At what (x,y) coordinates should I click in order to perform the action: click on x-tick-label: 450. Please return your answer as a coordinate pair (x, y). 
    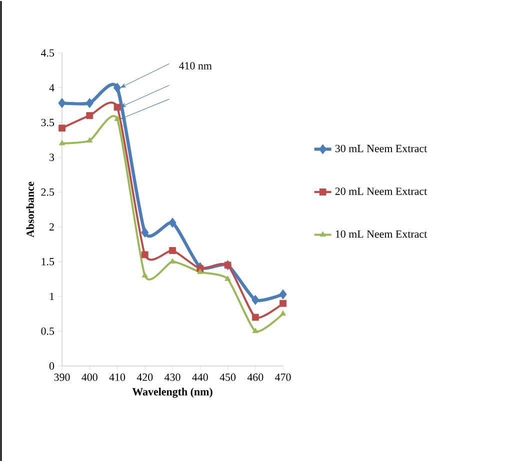
    Looking at the image, I should click on (228, 377).